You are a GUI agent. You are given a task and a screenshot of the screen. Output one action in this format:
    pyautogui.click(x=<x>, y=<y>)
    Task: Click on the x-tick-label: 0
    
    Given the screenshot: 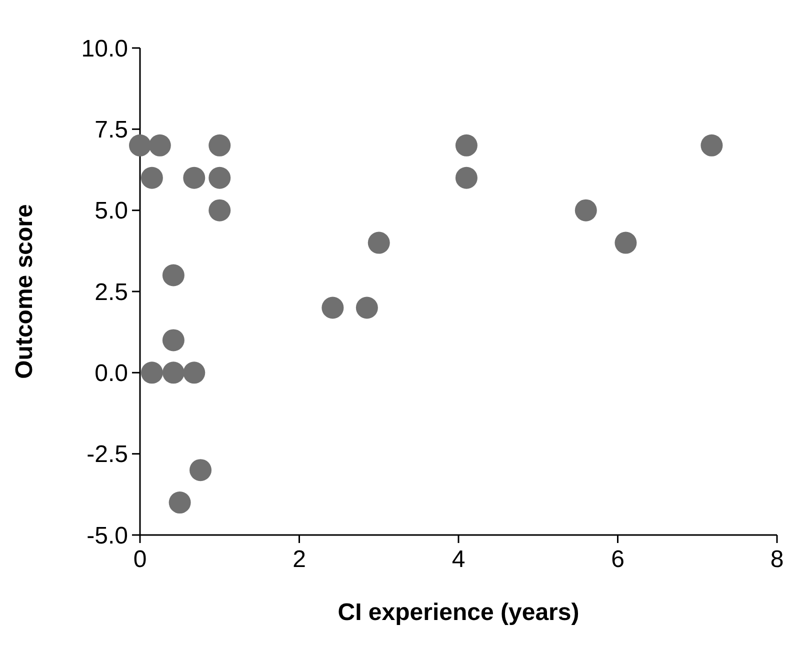 What is the action you would take?
    pyautogui.click(x=140, y=559)
    